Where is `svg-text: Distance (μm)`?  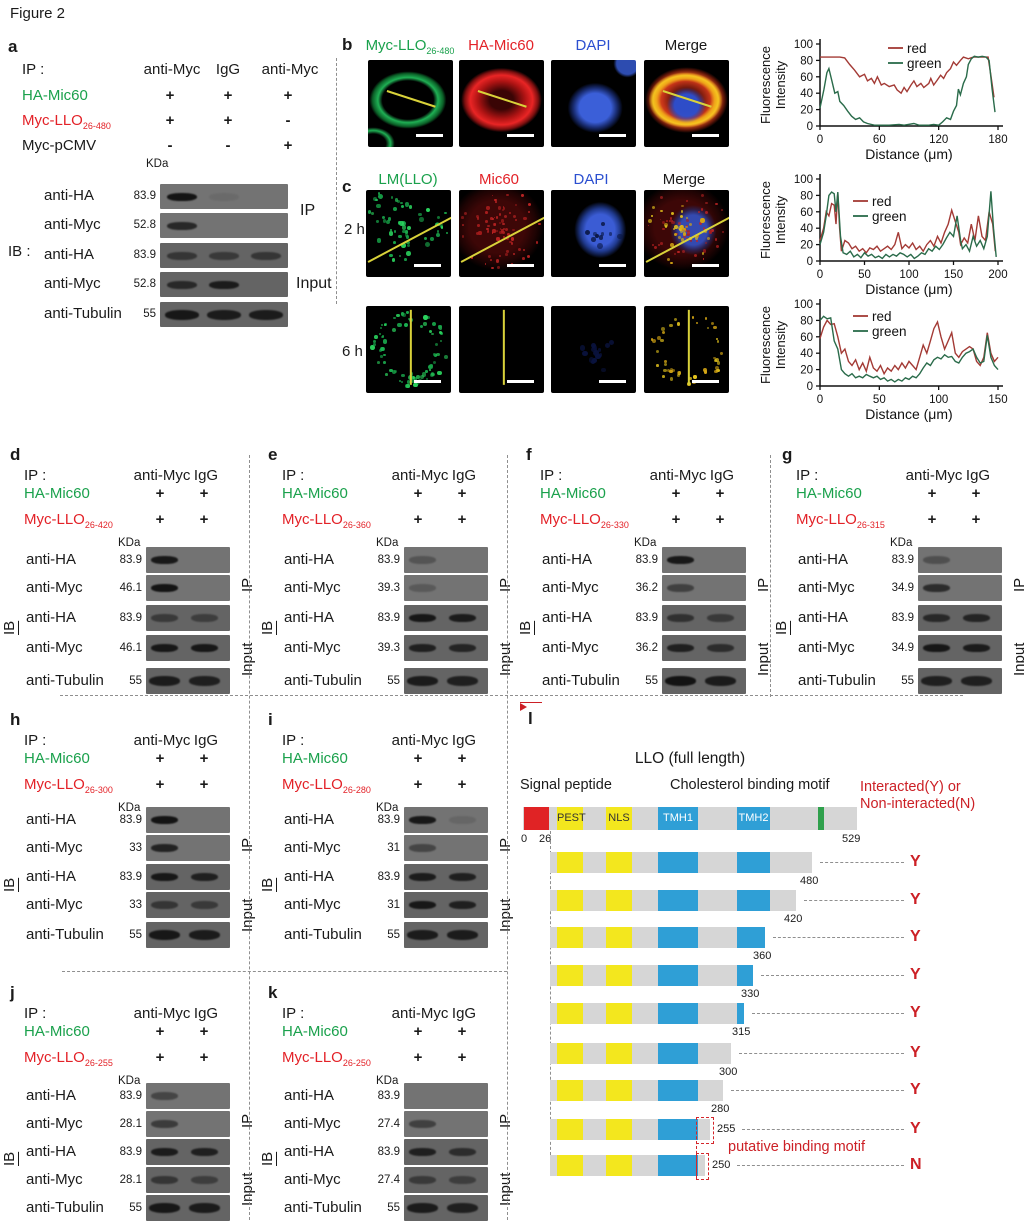
svg-text: Distance (μm) is located at coordinates (908, 154).